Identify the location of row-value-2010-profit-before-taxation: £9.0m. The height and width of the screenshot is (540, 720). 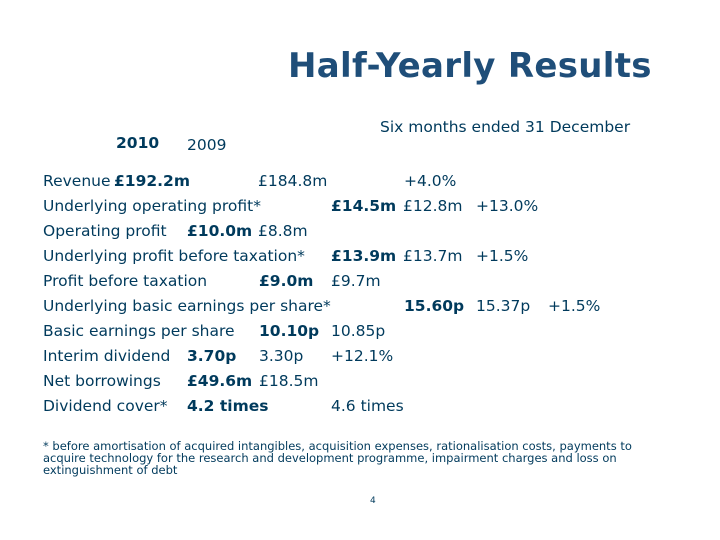
(286, 281).